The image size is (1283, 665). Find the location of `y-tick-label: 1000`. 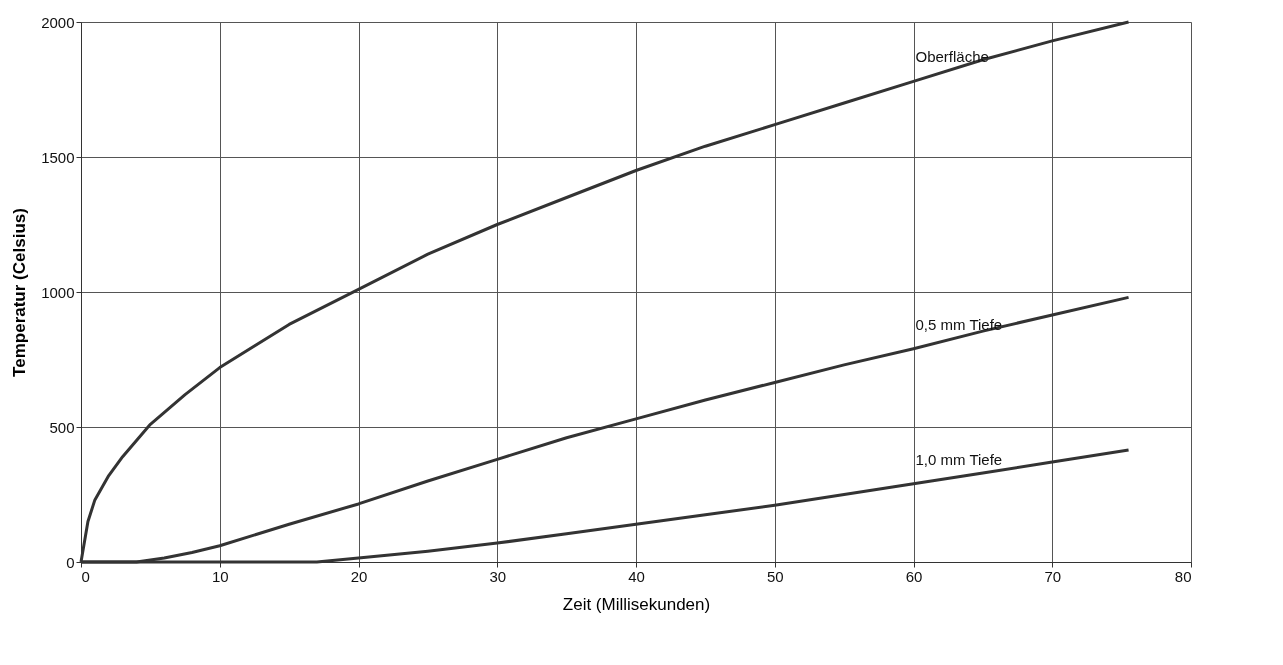

y-tick-label: 1000 is located at coordinates (58, 292).